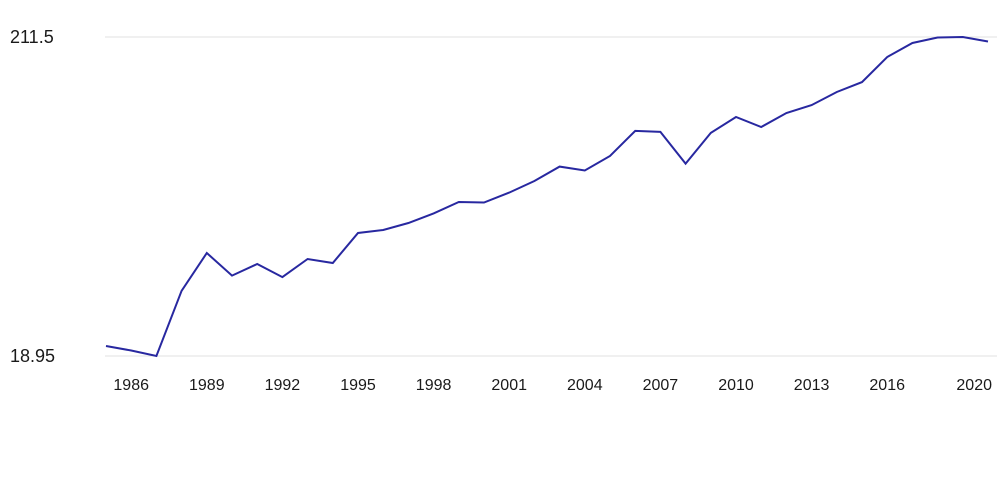  What do you see at coordinates (32, 196) in the screenshot?
I see `y-axis-labels: 211.5 18.95` at bounding box center [32, 196].